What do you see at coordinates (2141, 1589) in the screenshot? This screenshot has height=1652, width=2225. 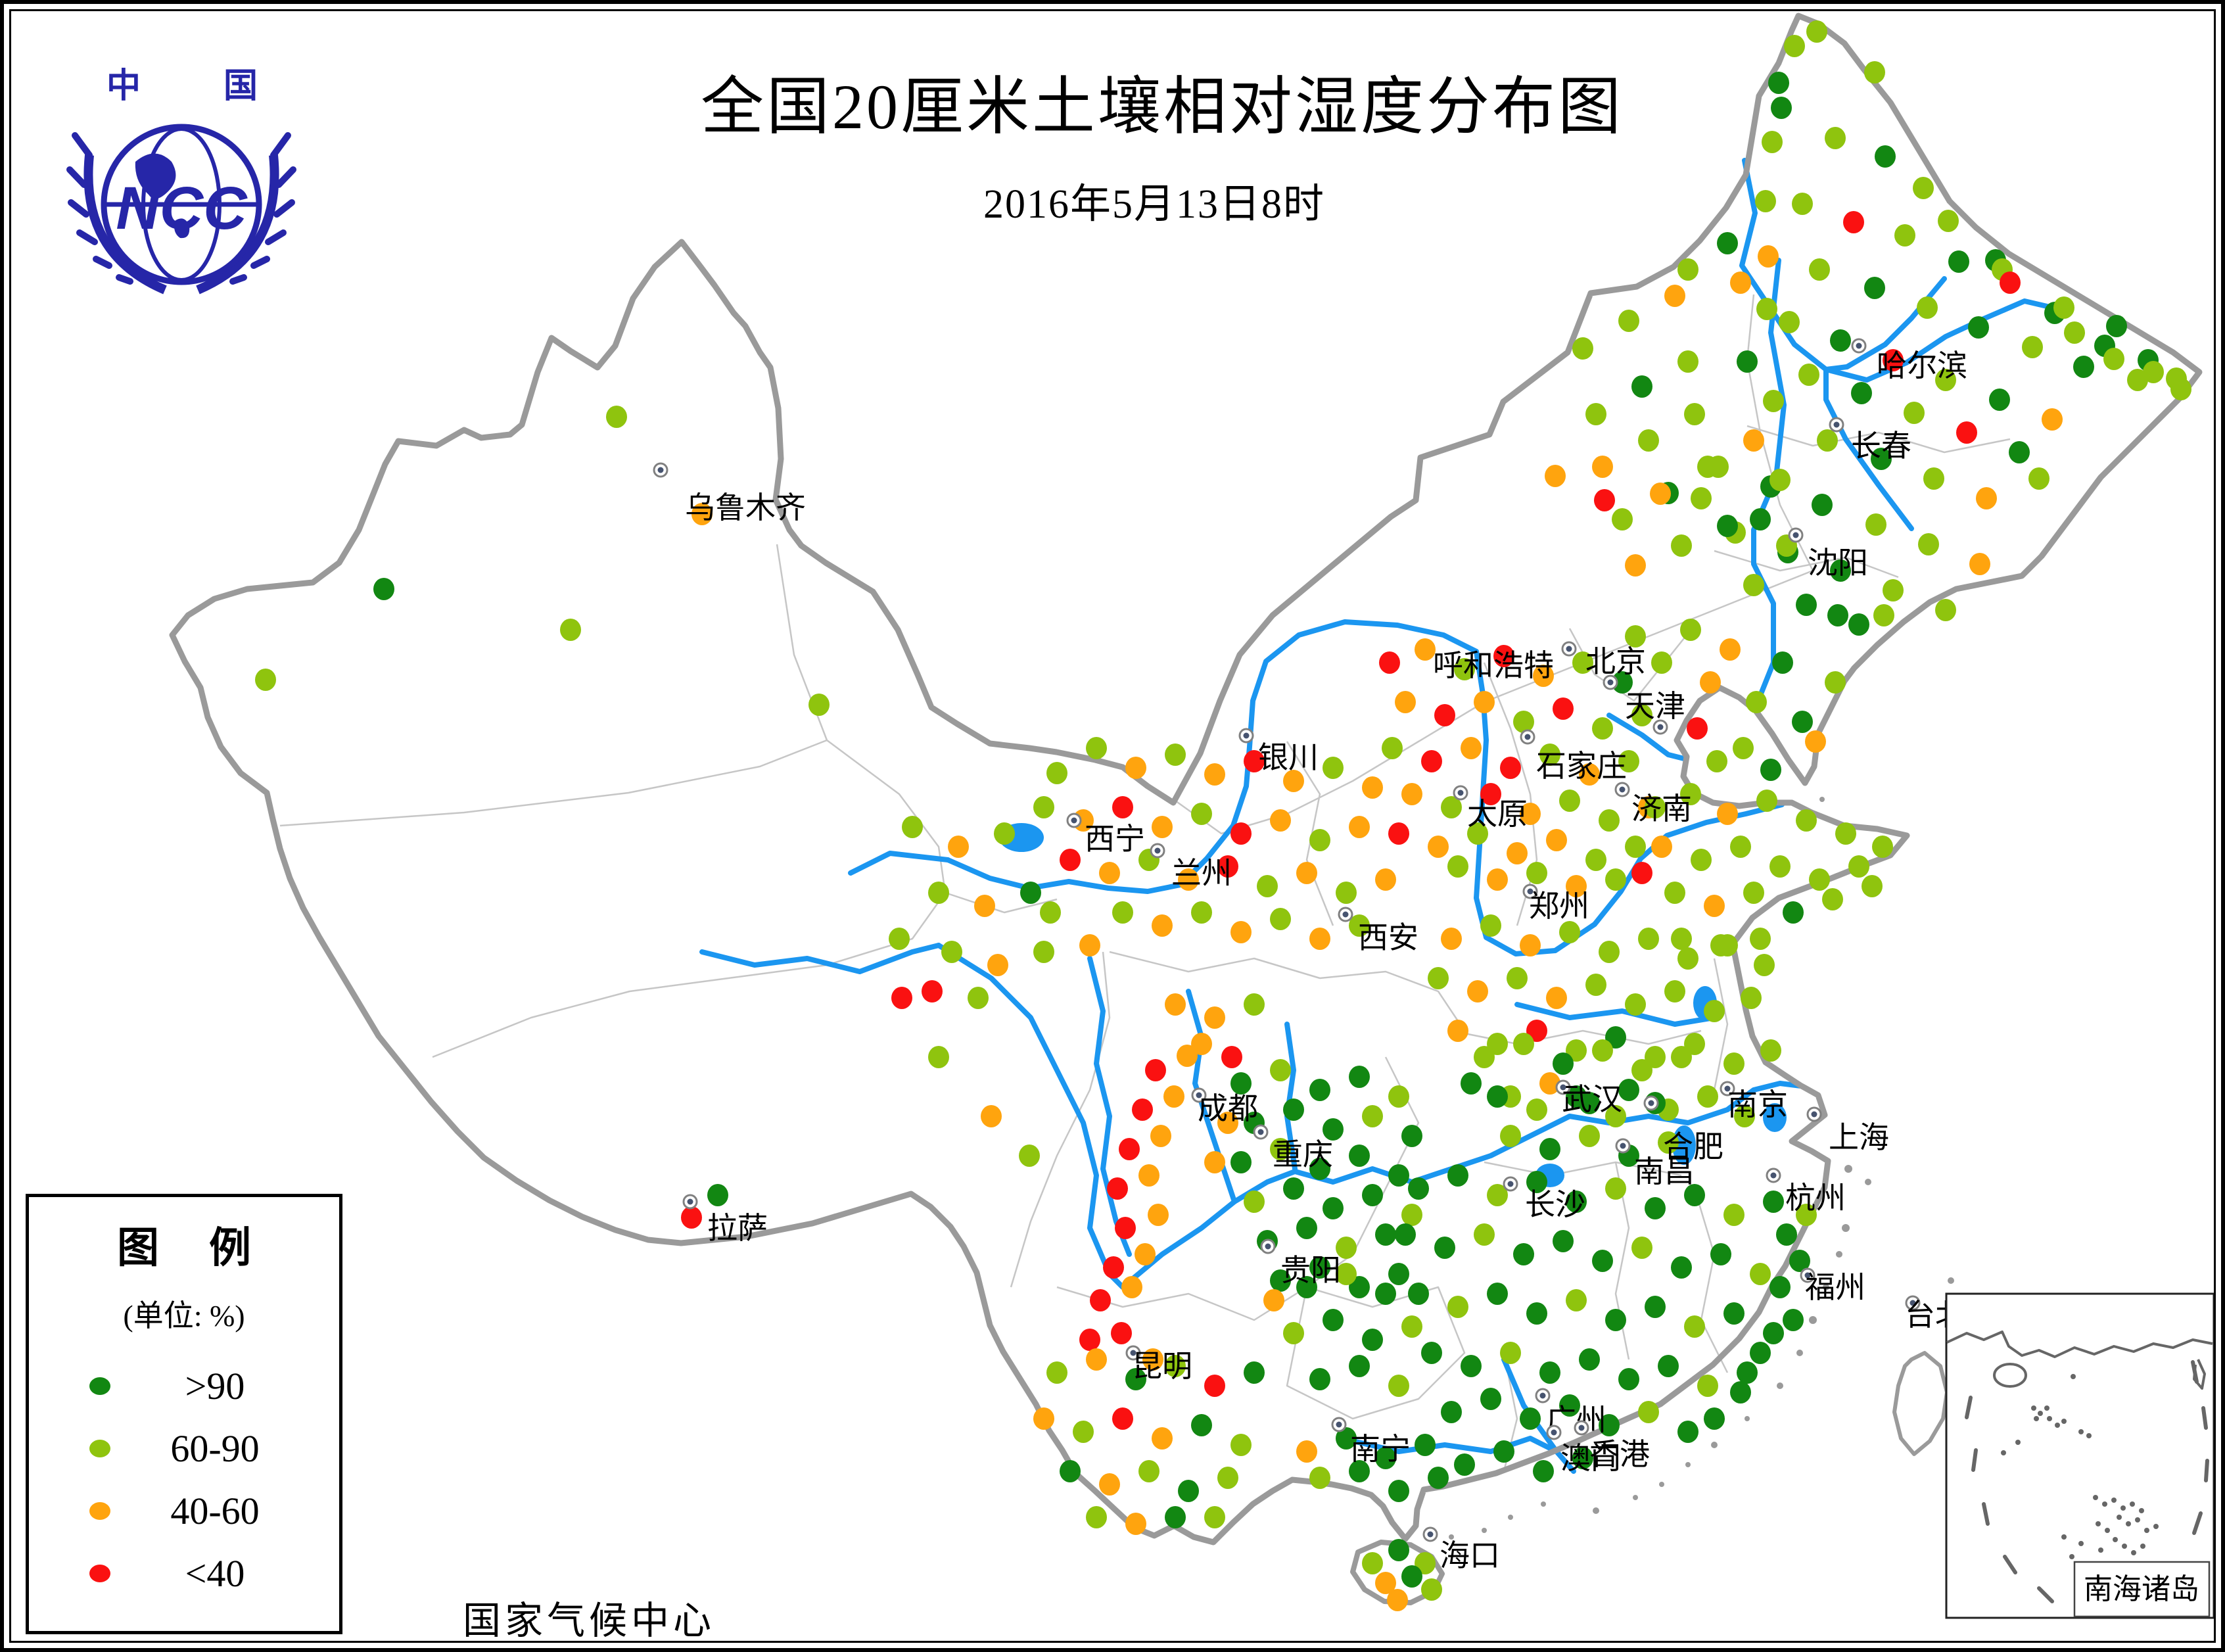 I see `inset-label: 南海诸岛` at bounding box center [2141, 1589].